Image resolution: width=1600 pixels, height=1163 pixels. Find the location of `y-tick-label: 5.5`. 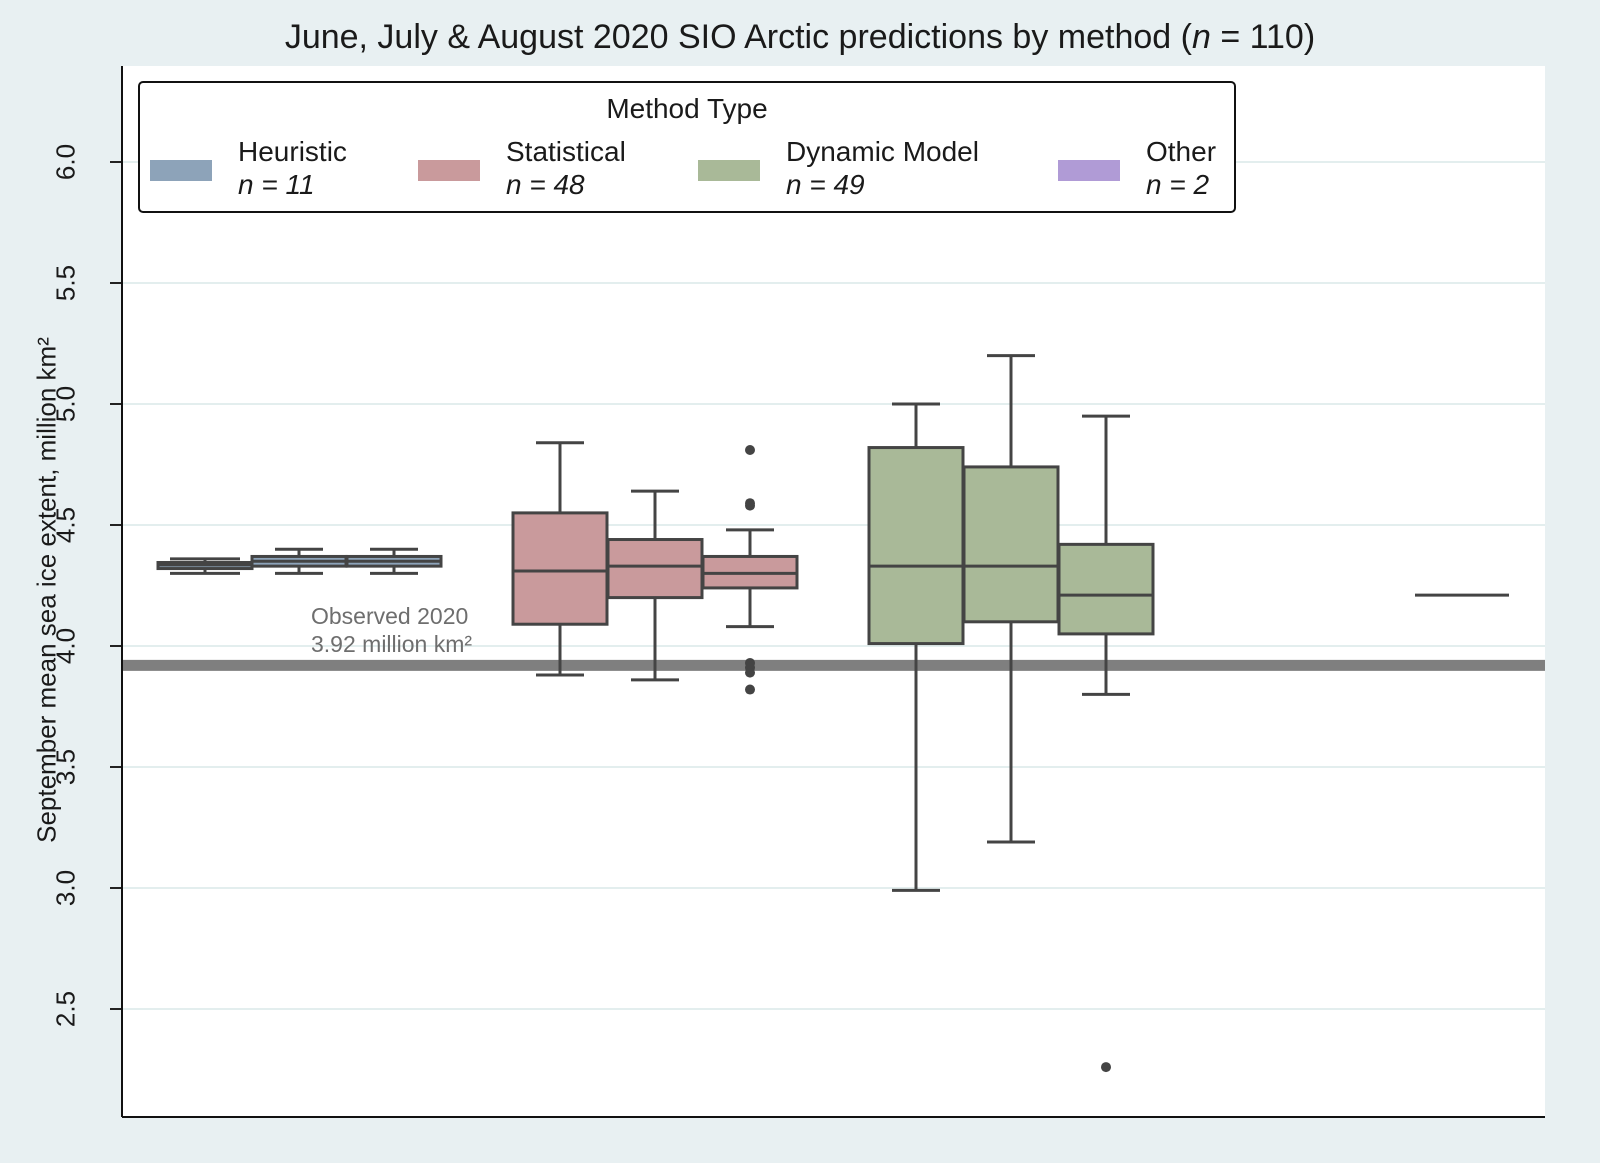

y-tick-label: 5.5 is located at coordinates (65, 283).